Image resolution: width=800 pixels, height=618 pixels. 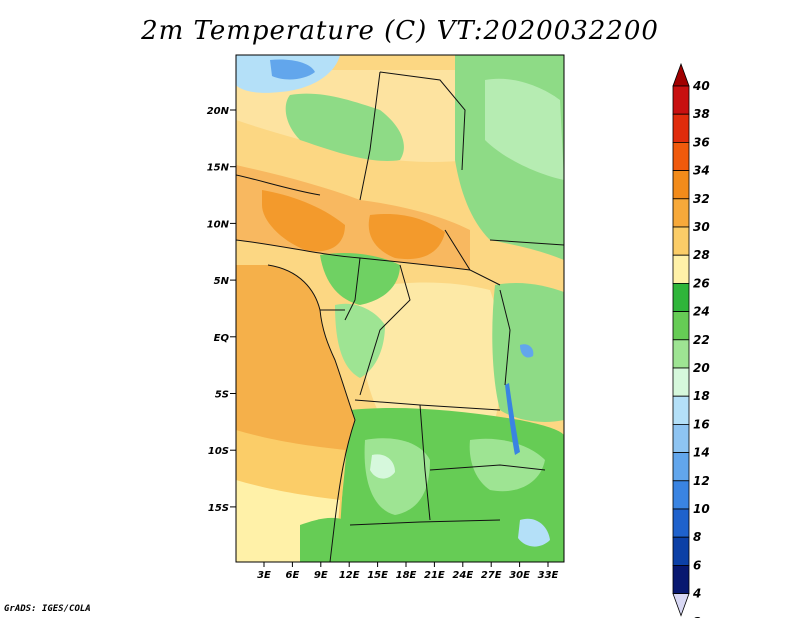 What do you see at coordinates (321, 575) in the screenshot?
I see `lon-label: 9E` at bounding box center [321, 575].